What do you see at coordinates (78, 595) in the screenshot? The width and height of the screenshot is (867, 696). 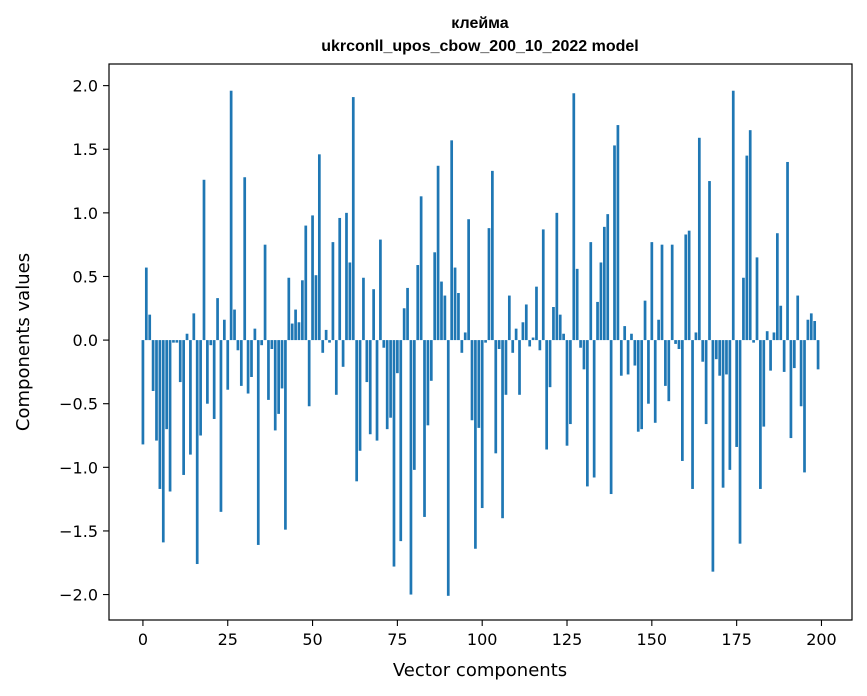 I see `y-tick-label: −2.0` at bounding box center [78, 595].